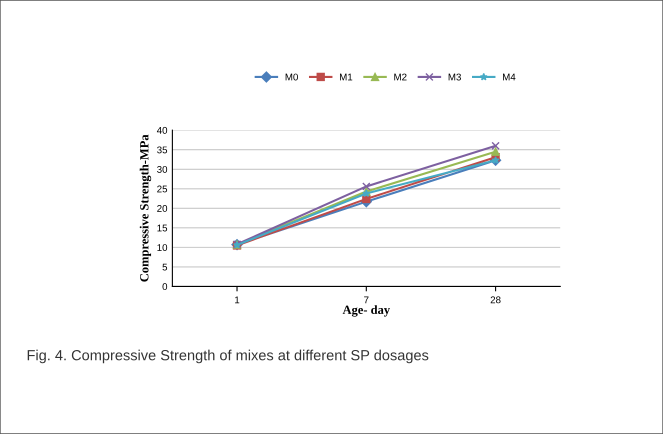  Describe the element at coordinates (162, 208) in the screenshot. I see `y-tick-label: 20` at that location.